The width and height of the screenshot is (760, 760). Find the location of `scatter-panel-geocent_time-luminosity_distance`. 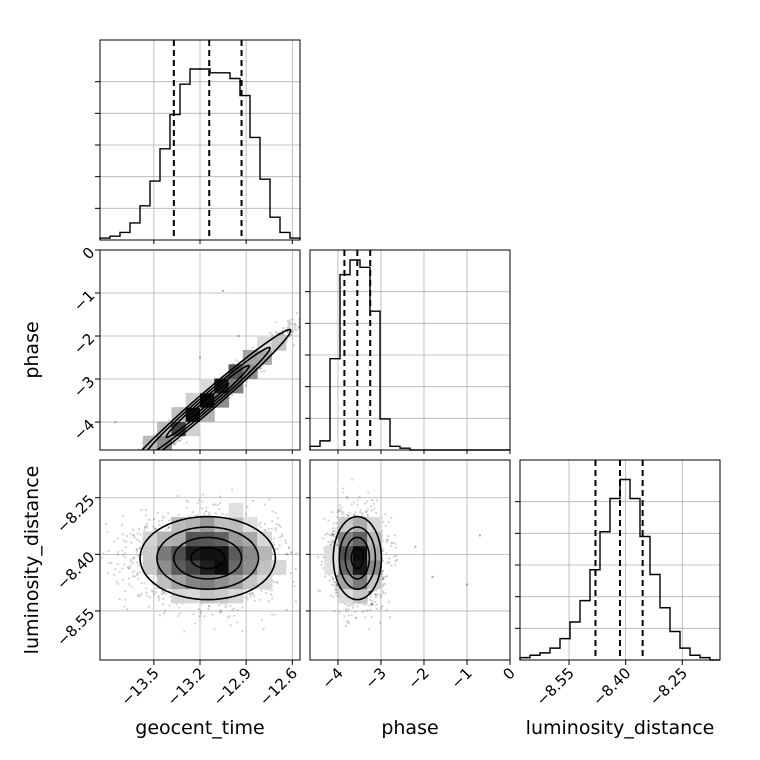

scatter-panel-geocent_time-luminosity_distance is located at coordinates (200, 560).